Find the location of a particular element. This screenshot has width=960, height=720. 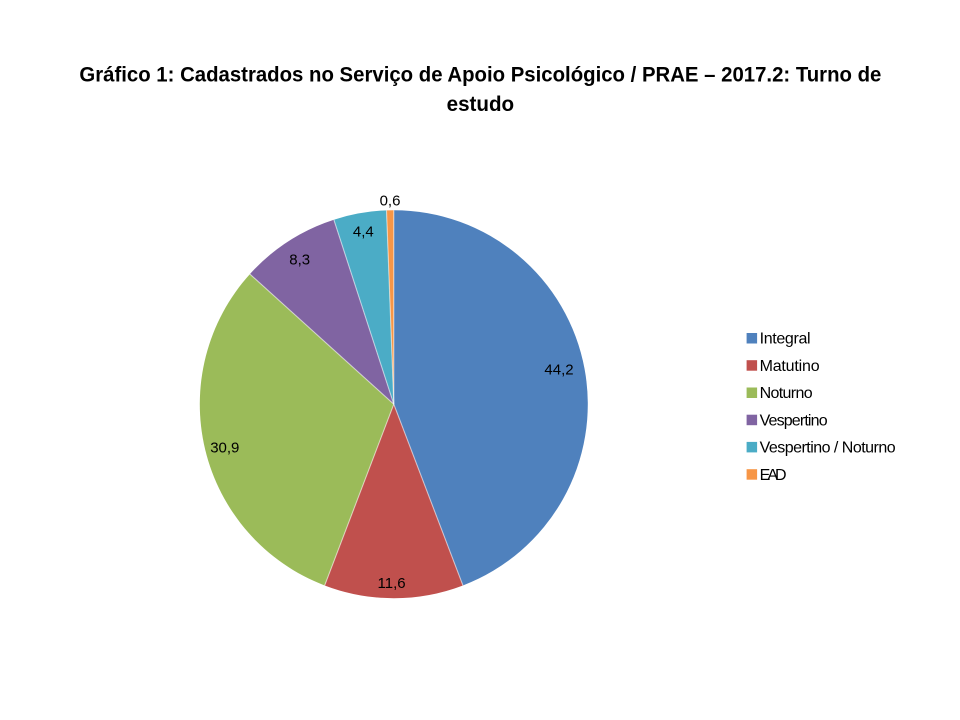

svg-text: Vespertino is located at coordinates (794, 420).